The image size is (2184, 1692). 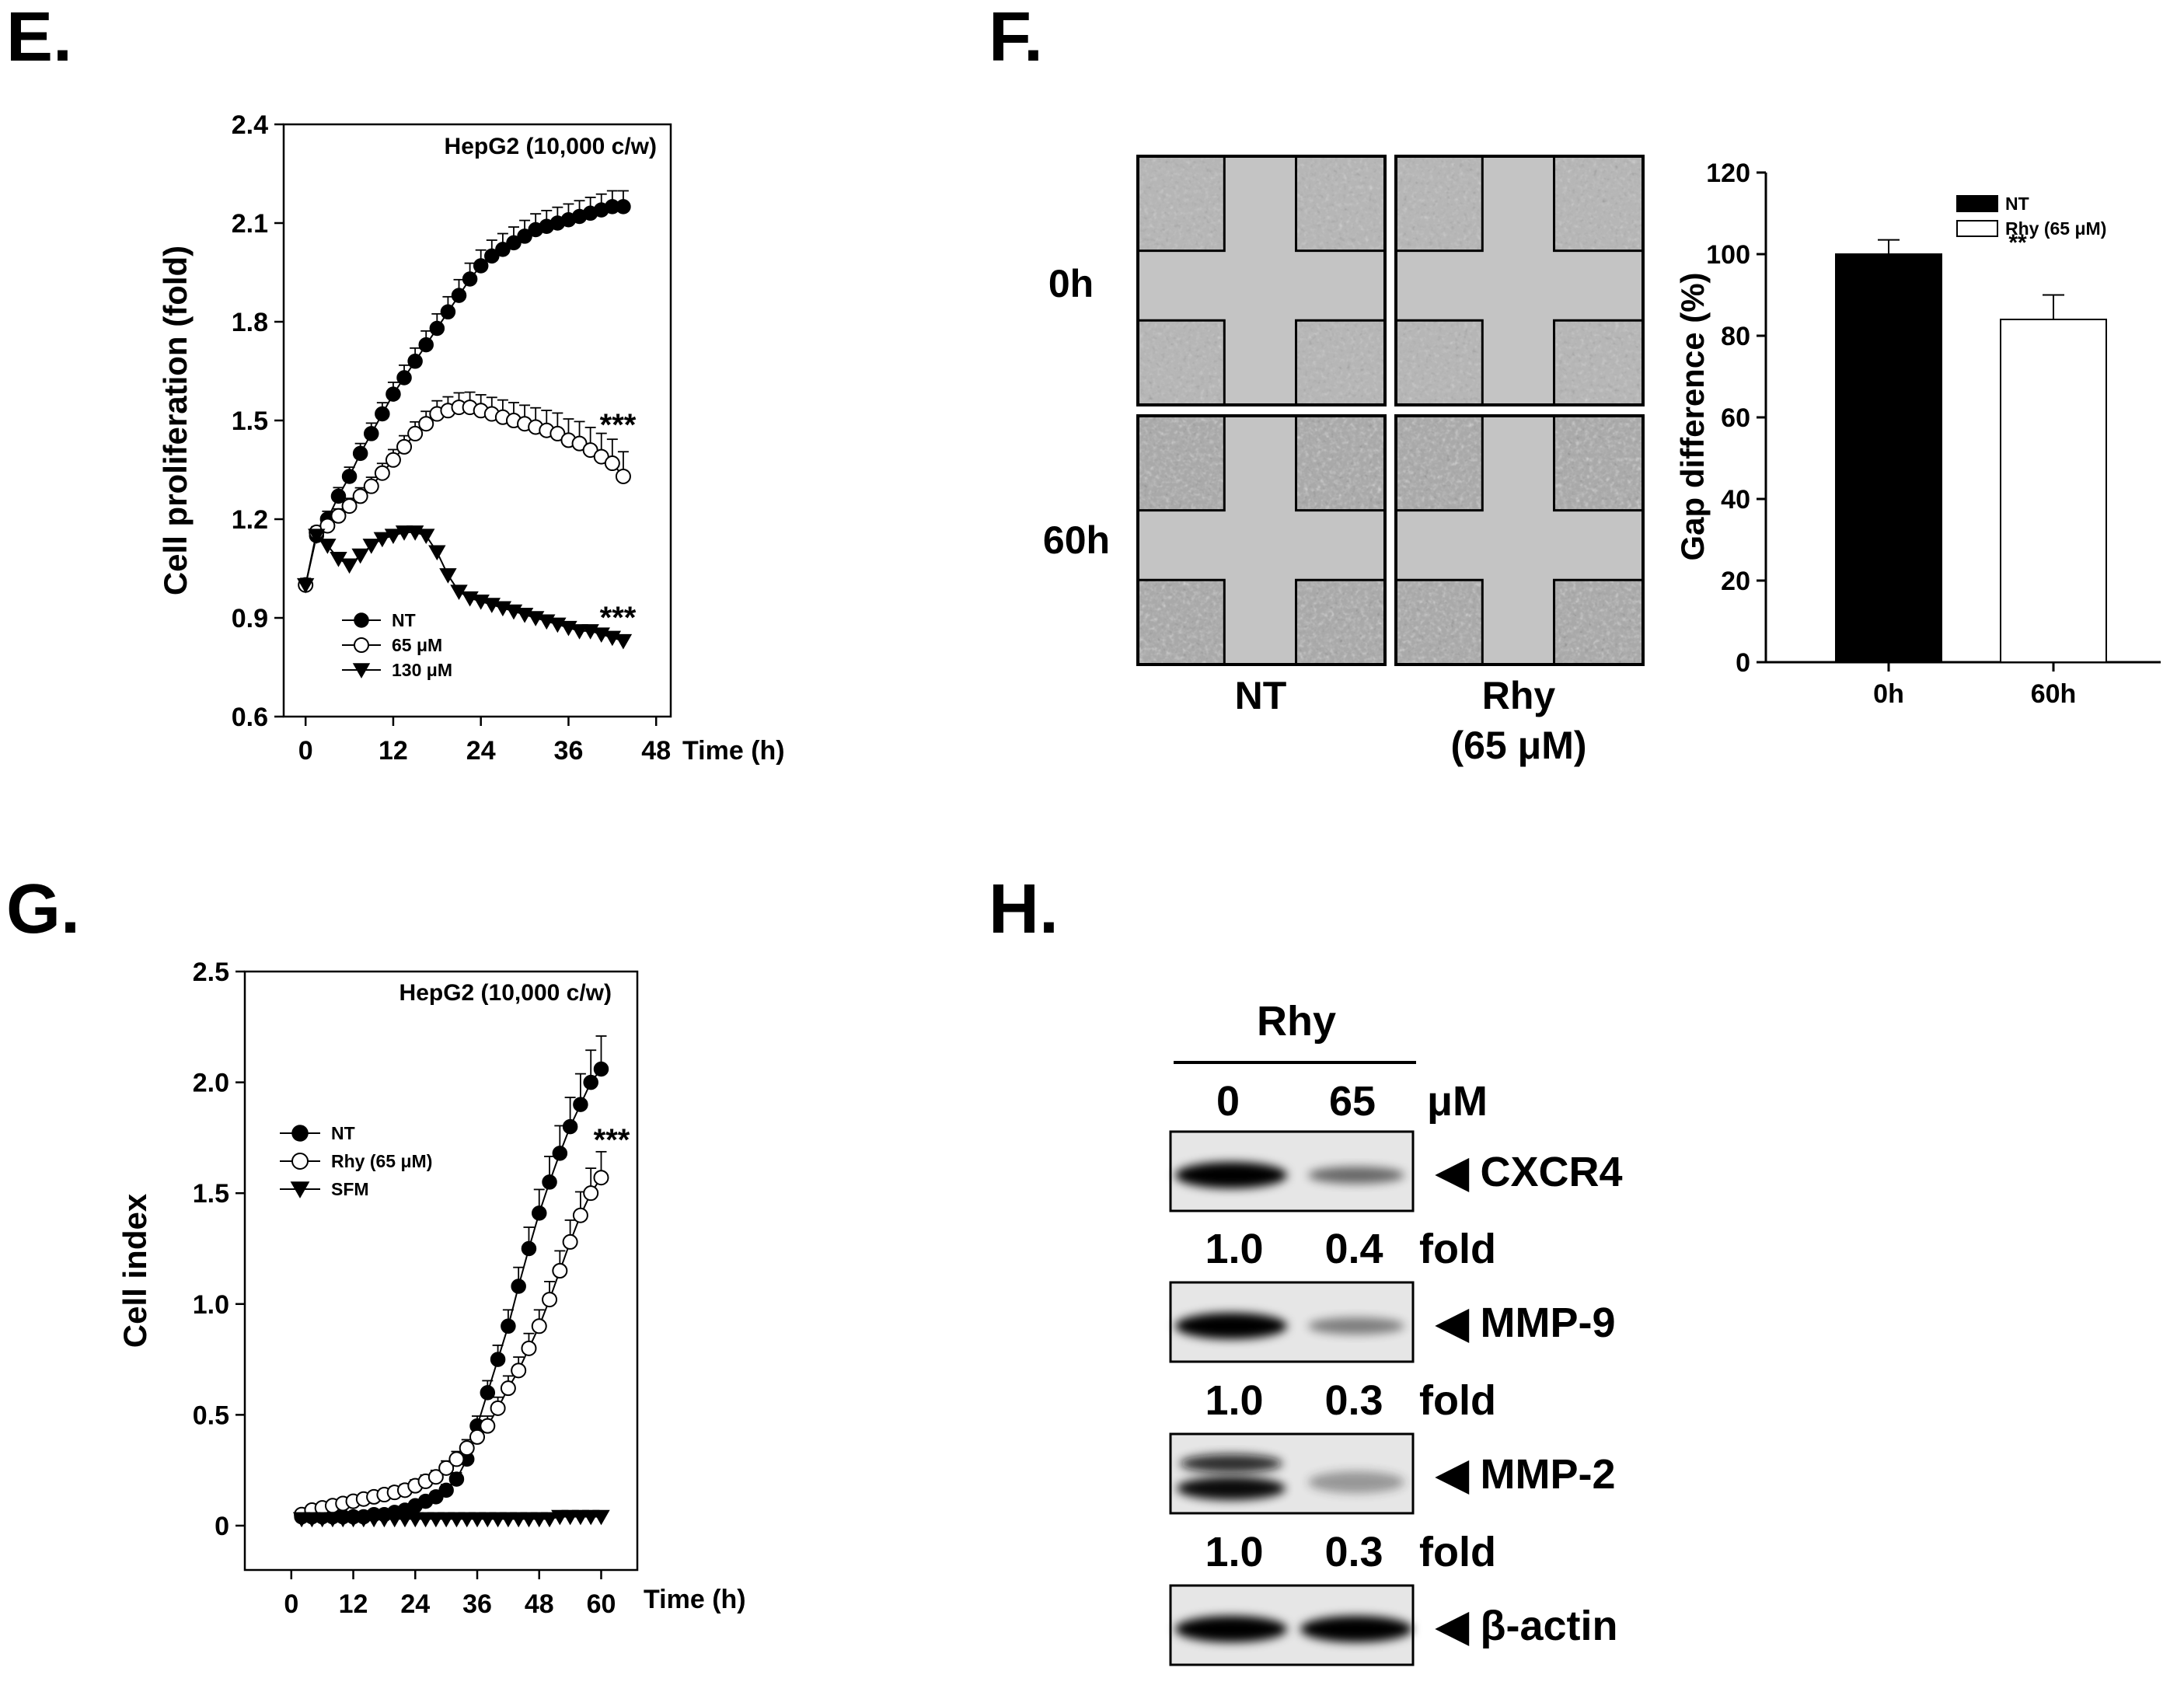 I want to click on x-tick-label: 0, so click(x=305, y=751).